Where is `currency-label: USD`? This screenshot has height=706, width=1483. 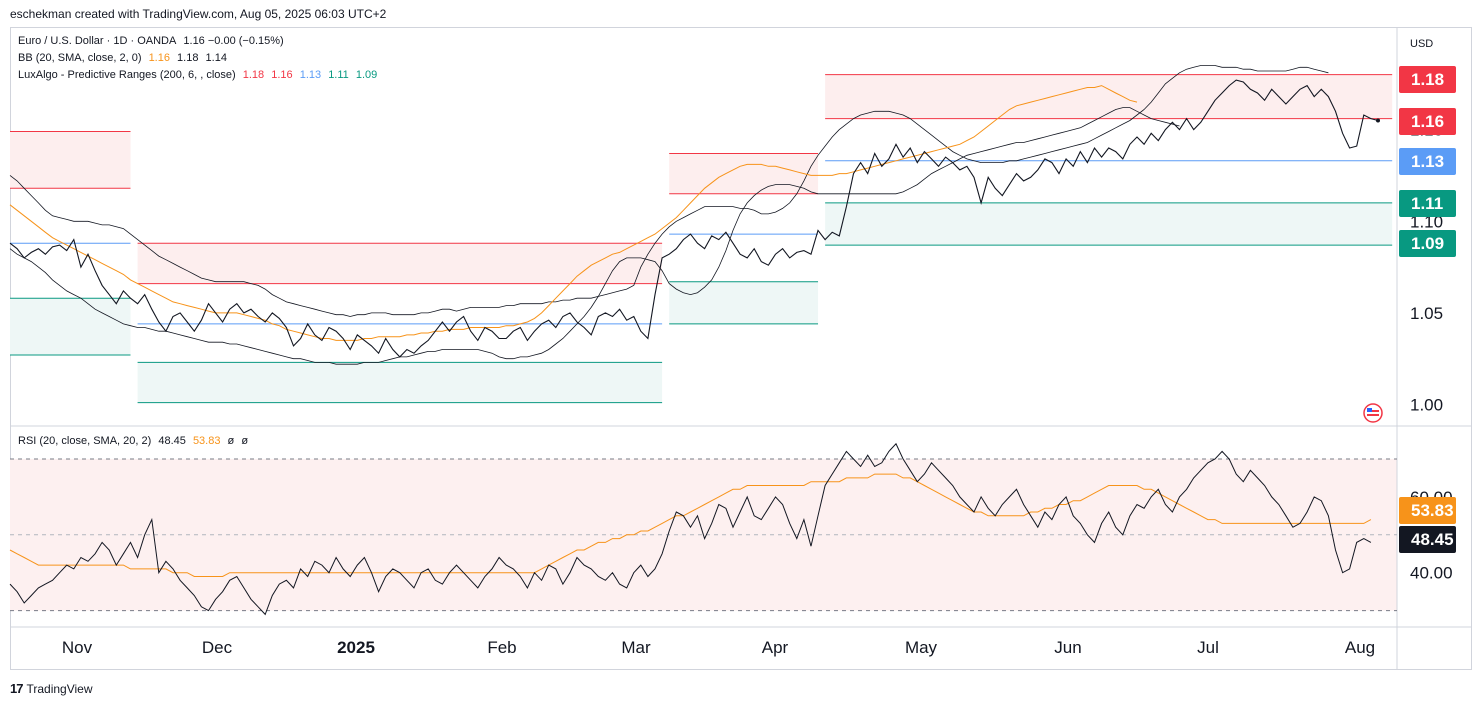
currency-label: USD is located at coordinates (1422, 44).